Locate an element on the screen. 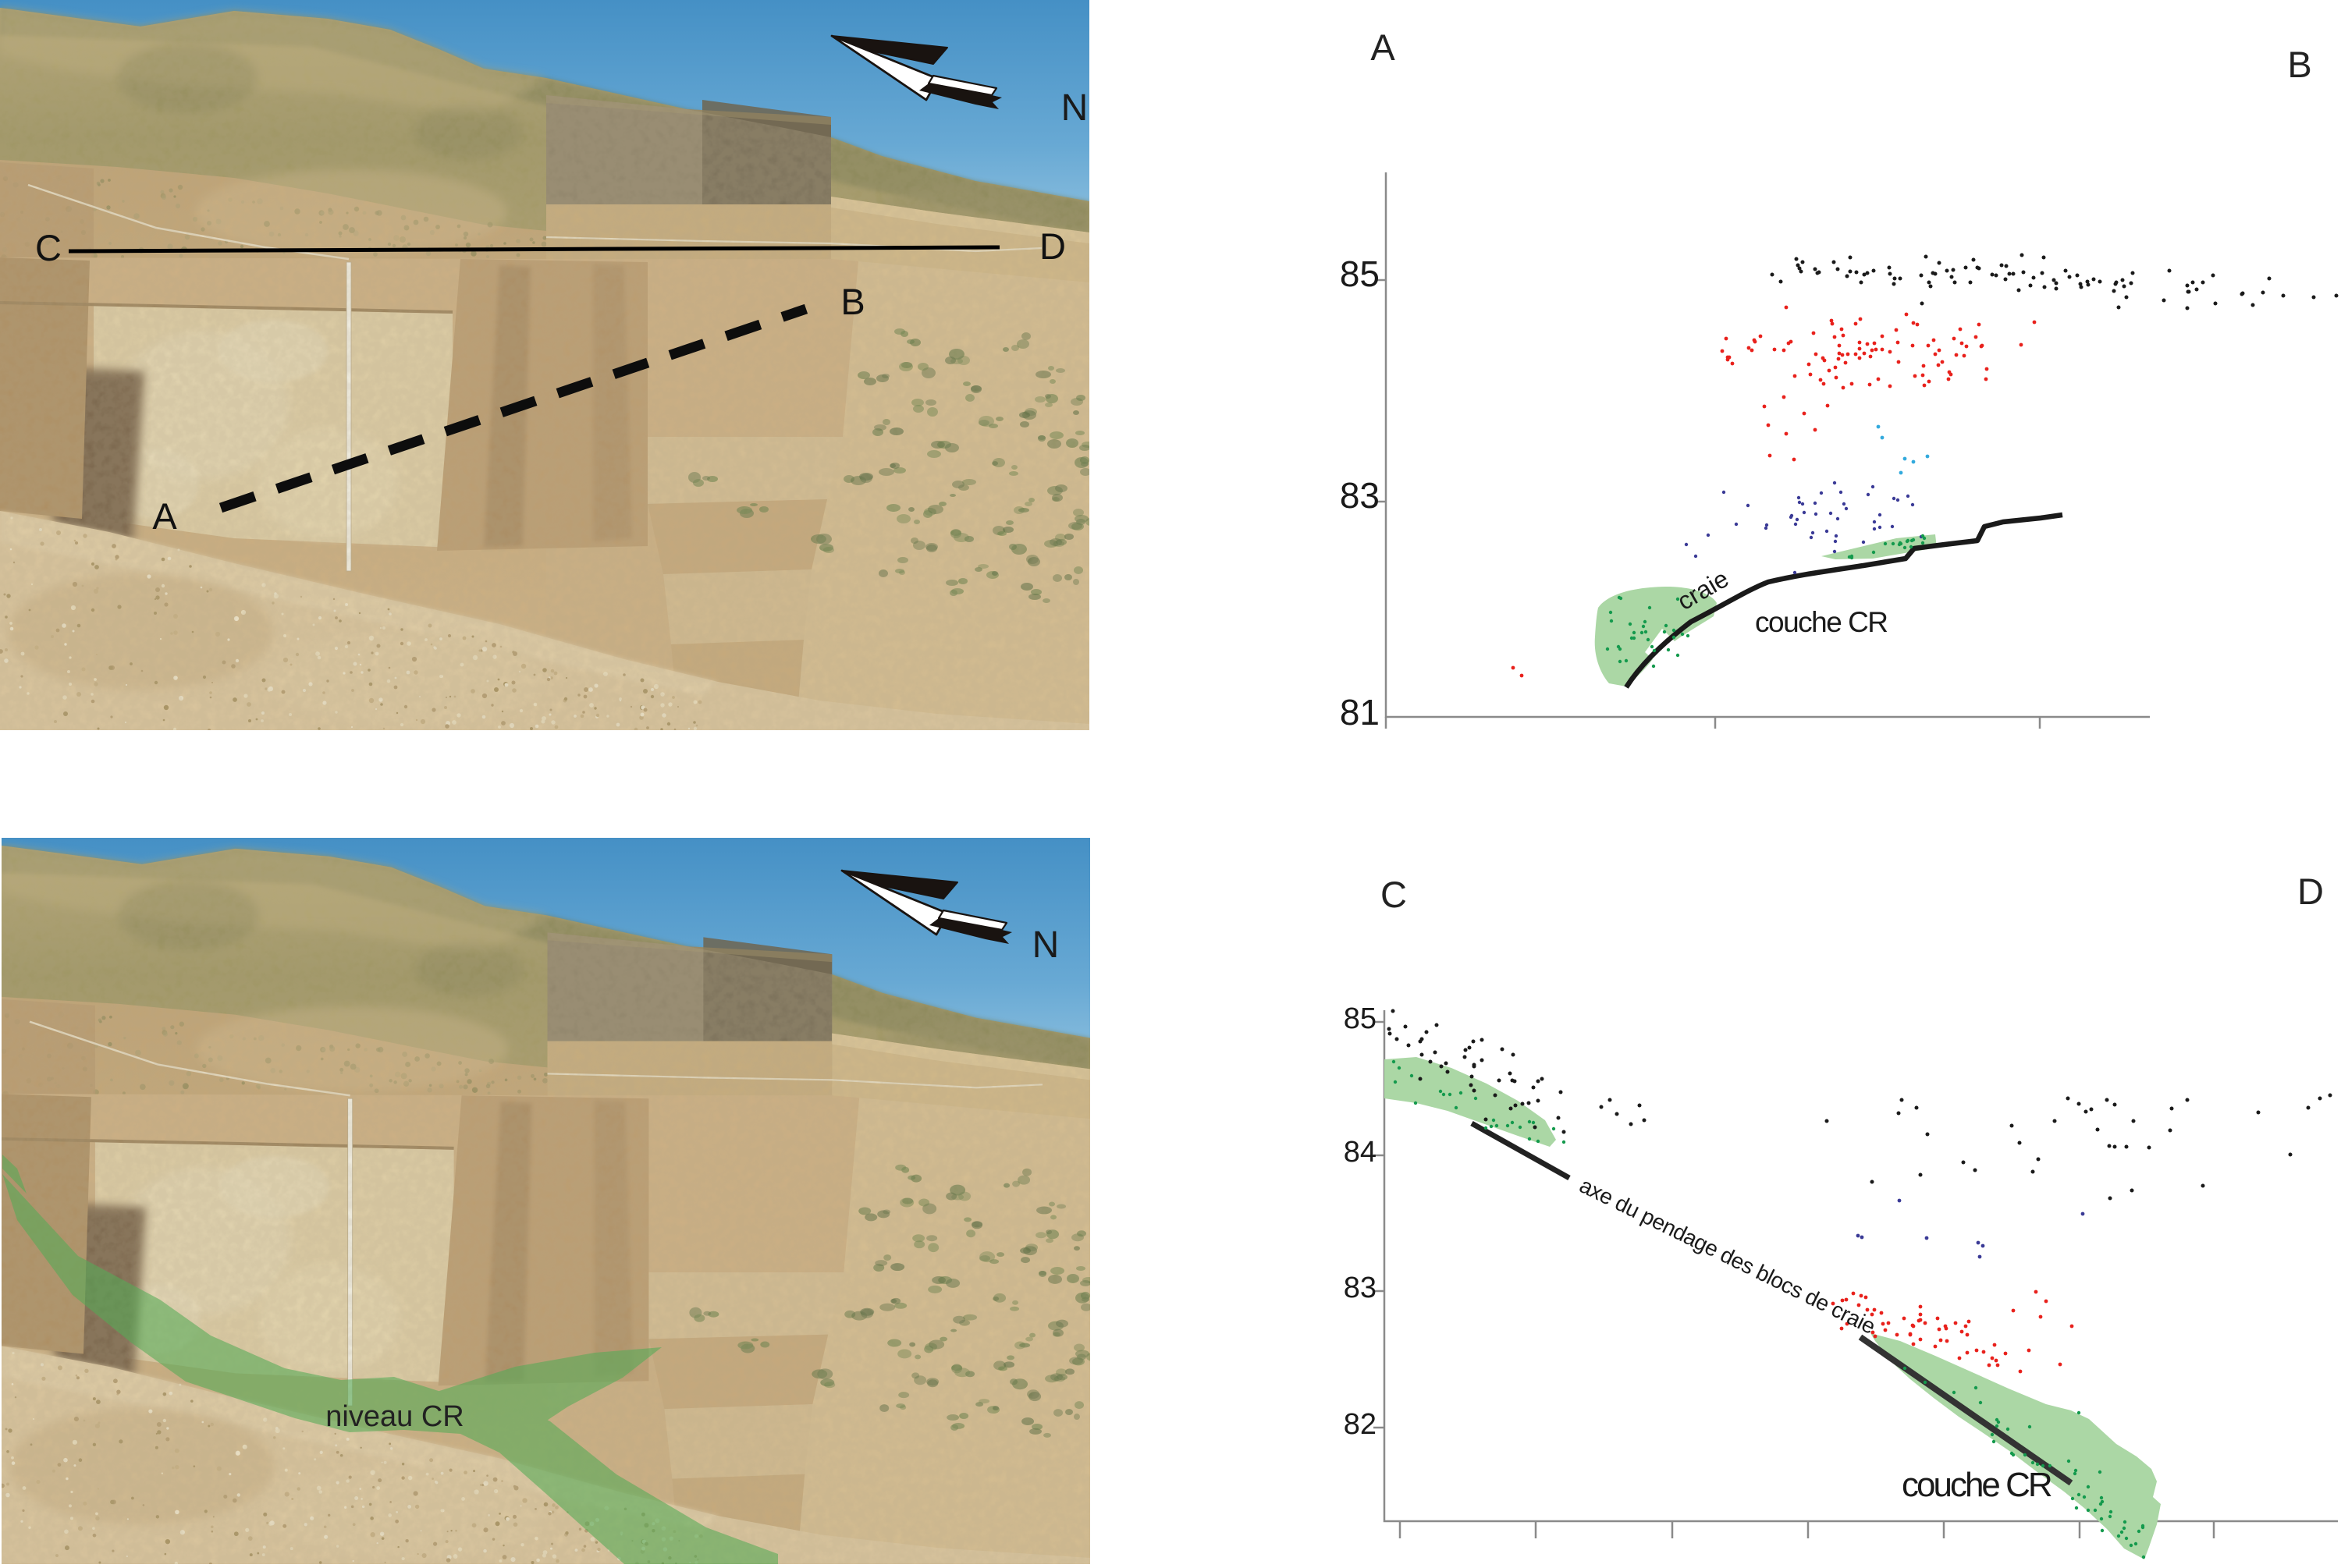  svg-text: niveau CR is located at coordinates (394, 1417).